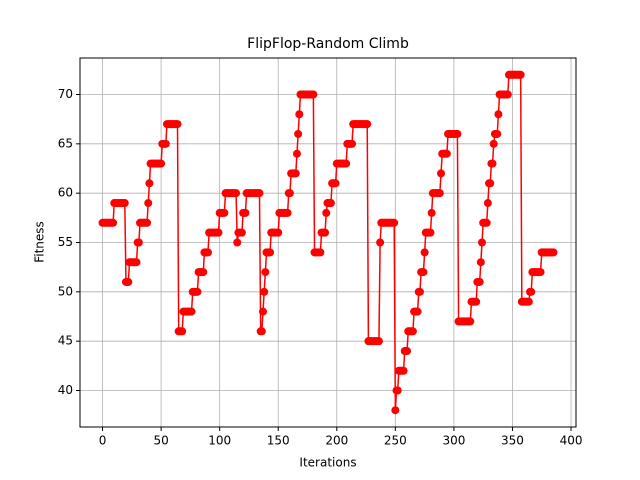  What do you see at coordinates (219, 441) in the screenshot?
I see `x-tick-label: 100` at bounding box center [219, 441].